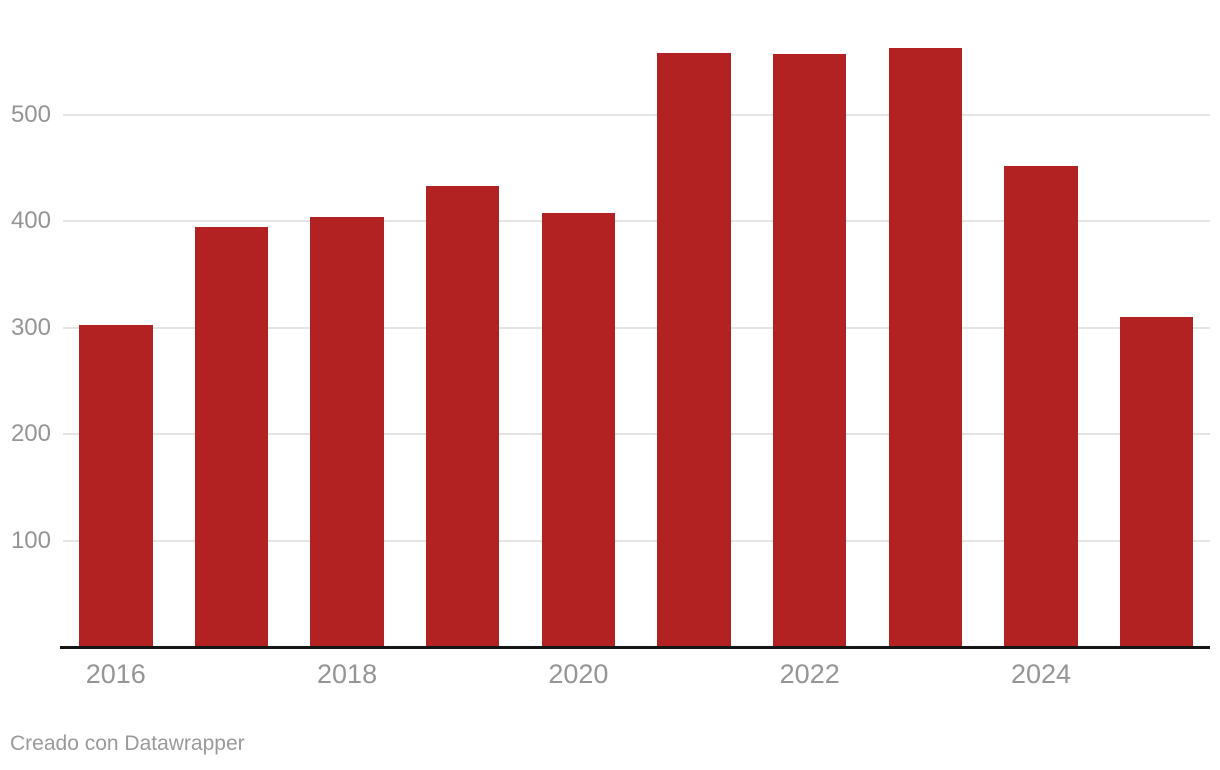  What do you see at coordinates (30, 434) in the screenshot?
I see `y-axis-tick-label: 200` at bounding box center [30, 434].